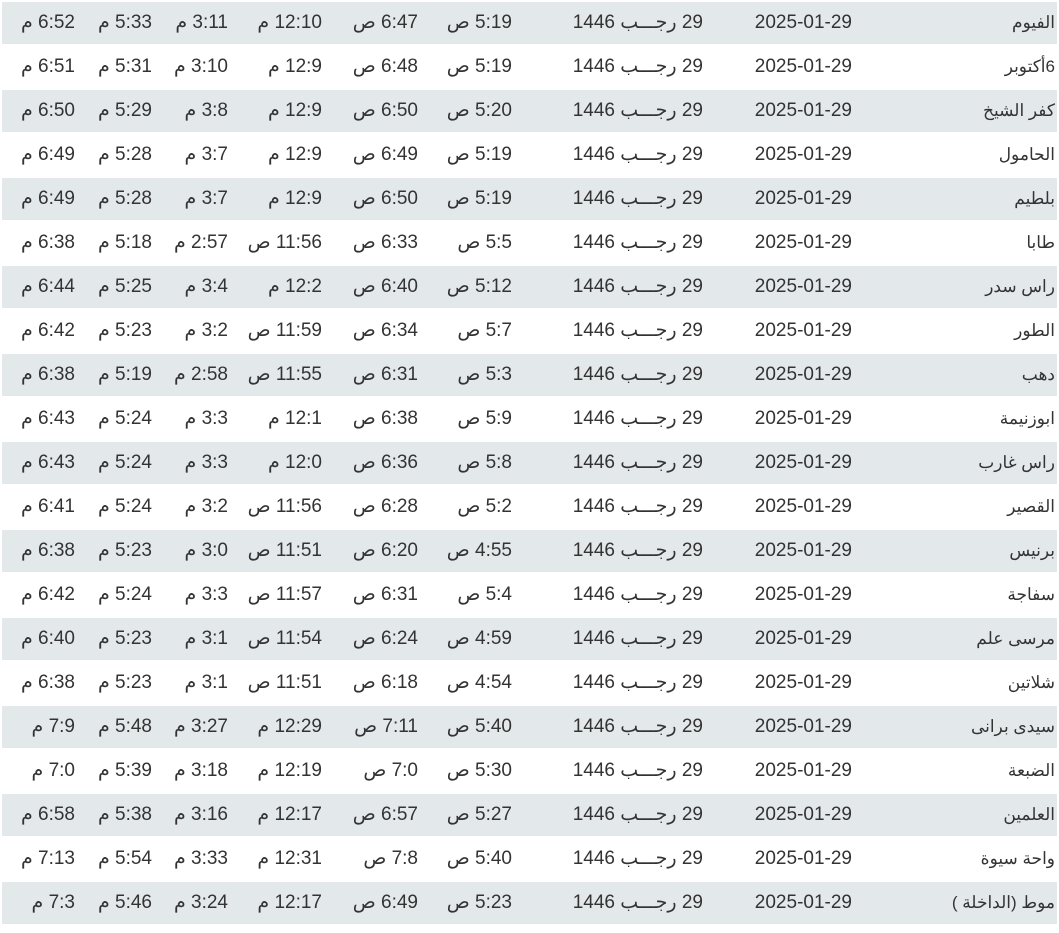  What do you see at coordinates (289, 726) in the screenshot?
I see `cell-dhuhr: 12:29 م` at bounding box center [289, 726].